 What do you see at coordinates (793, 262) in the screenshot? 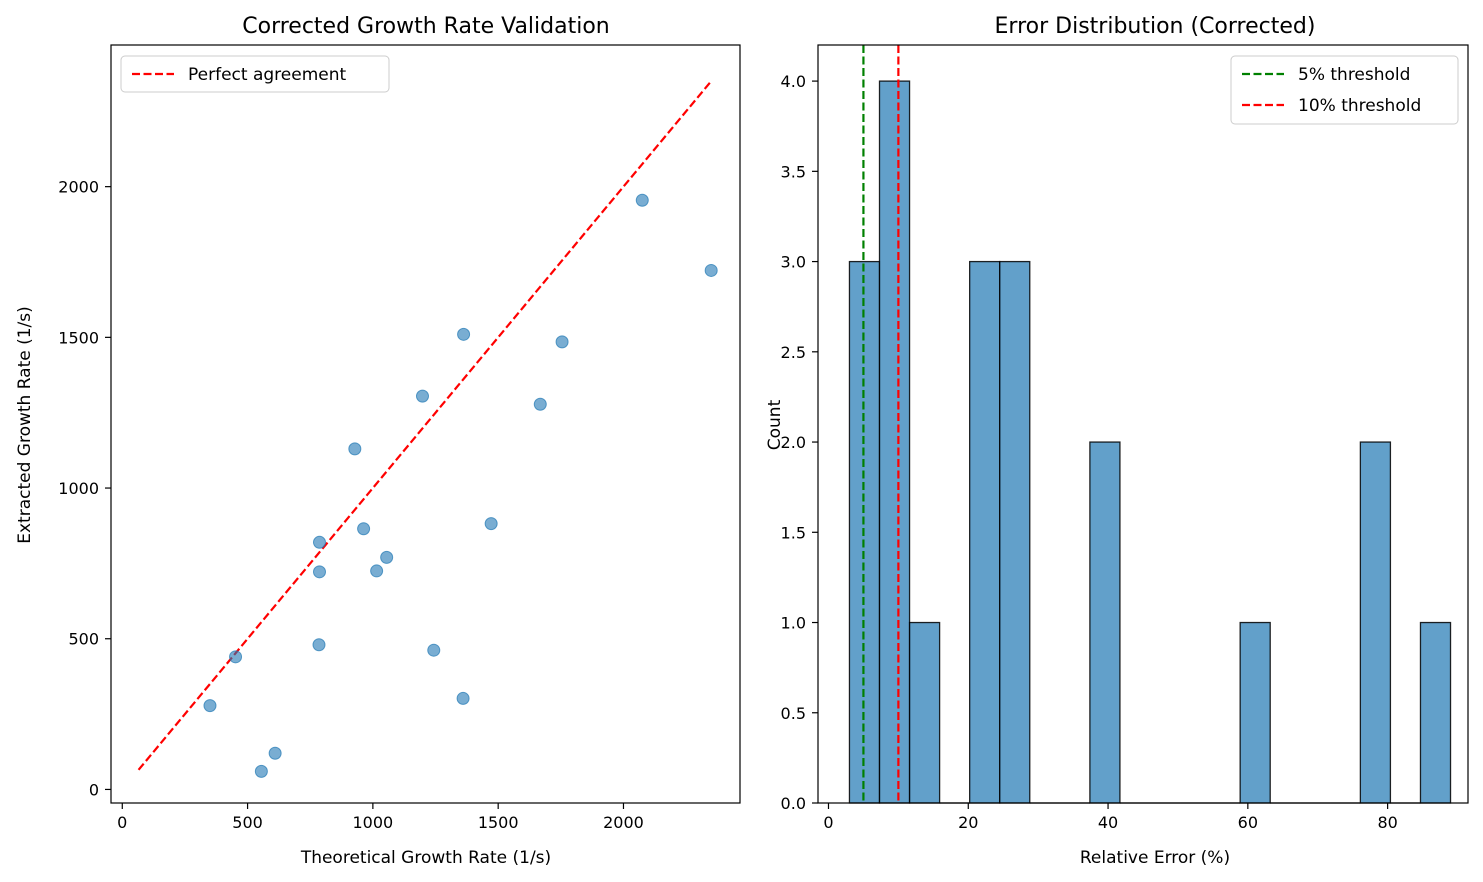
I see `y-tick-label: 3.0` at bounding box center [793, 262].